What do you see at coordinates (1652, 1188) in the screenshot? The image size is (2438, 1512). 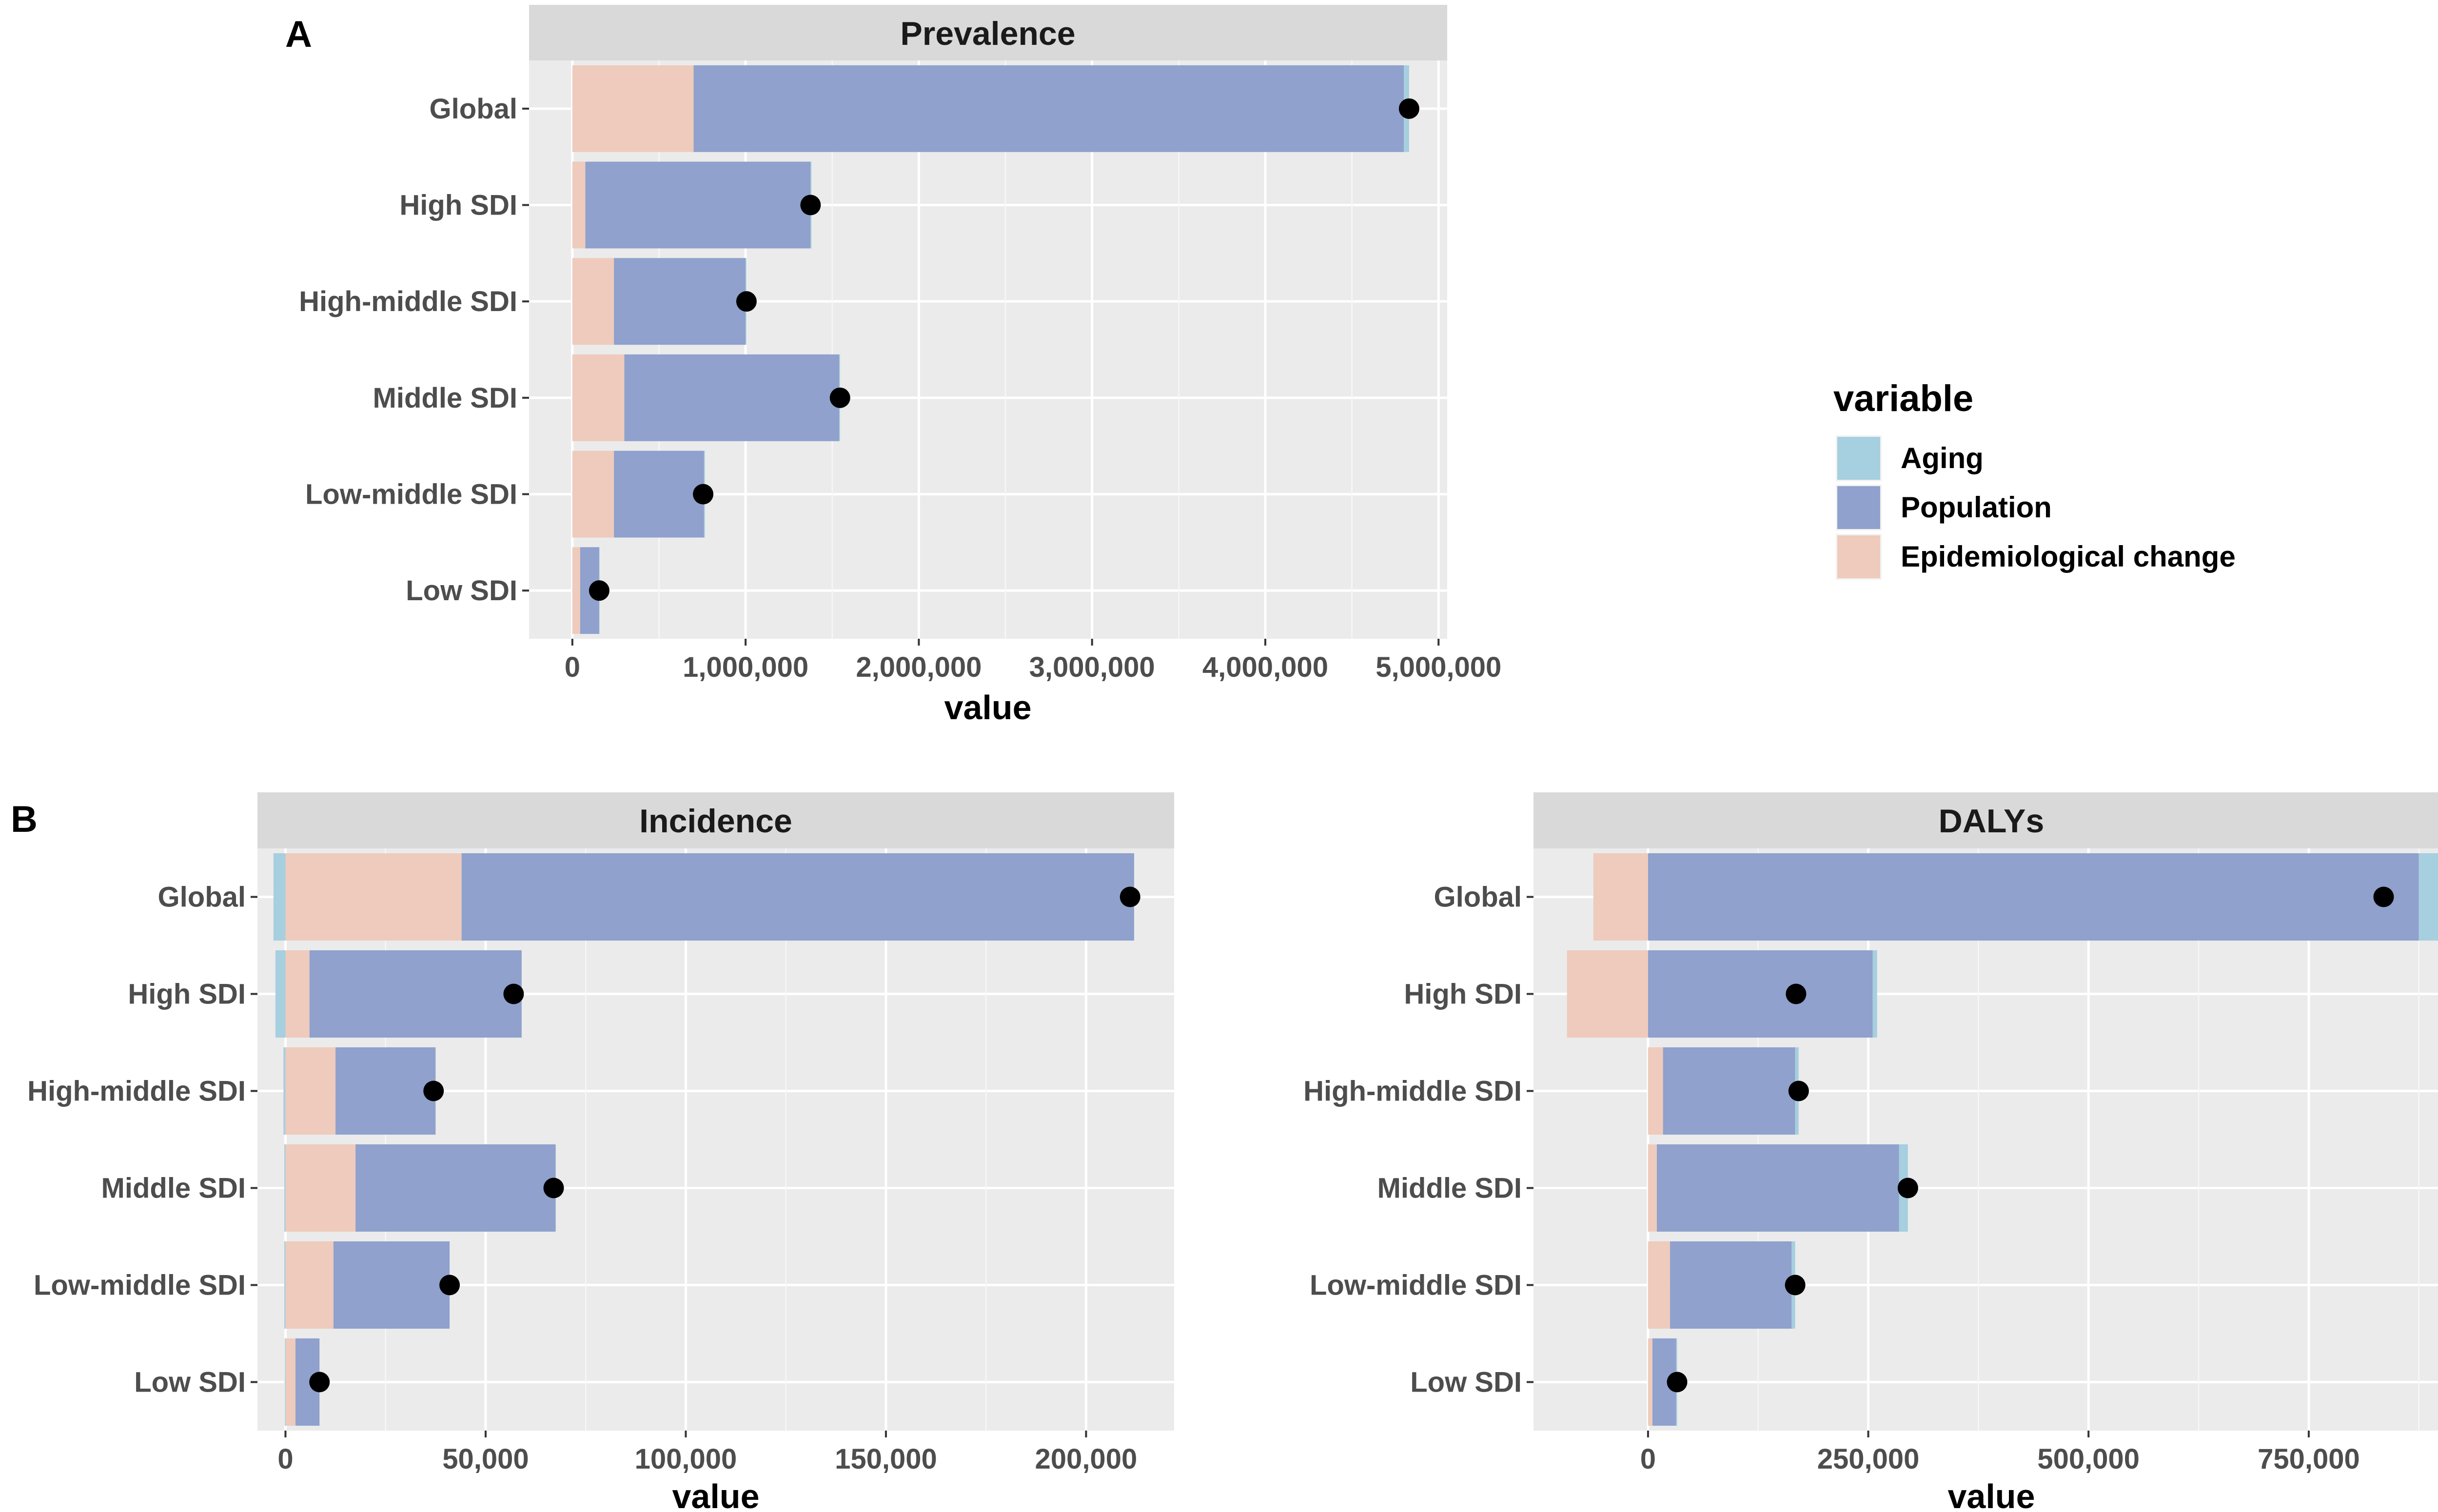 I see `dalys-bar-middle-sdi-epidemiological-change` at bounding box center [1652, 1188].